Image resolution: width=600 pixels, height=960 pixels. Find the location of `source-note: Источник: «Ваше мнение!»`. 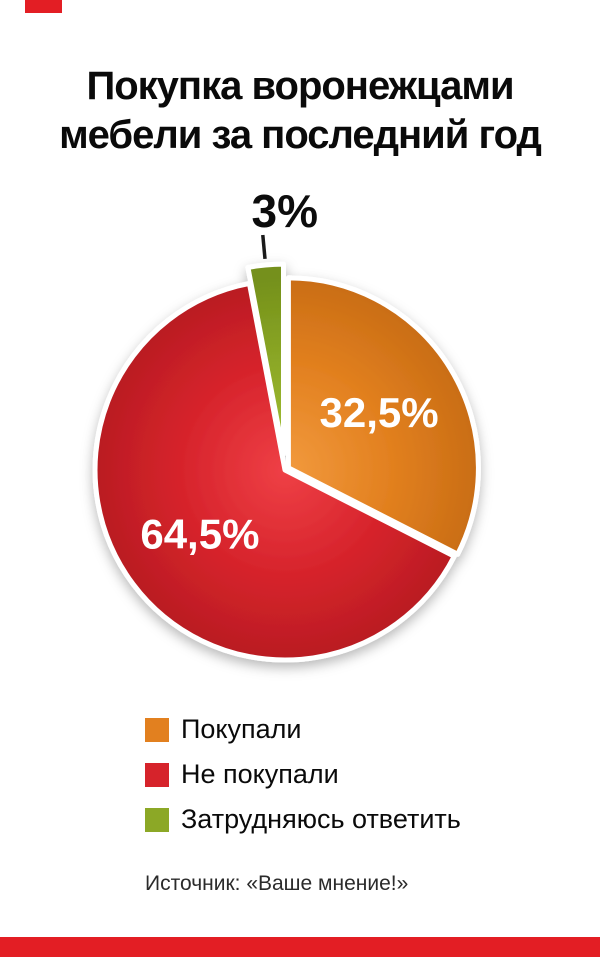

source-note: Источник: «Ваше мнение!» is located at coordinates (277, 883).